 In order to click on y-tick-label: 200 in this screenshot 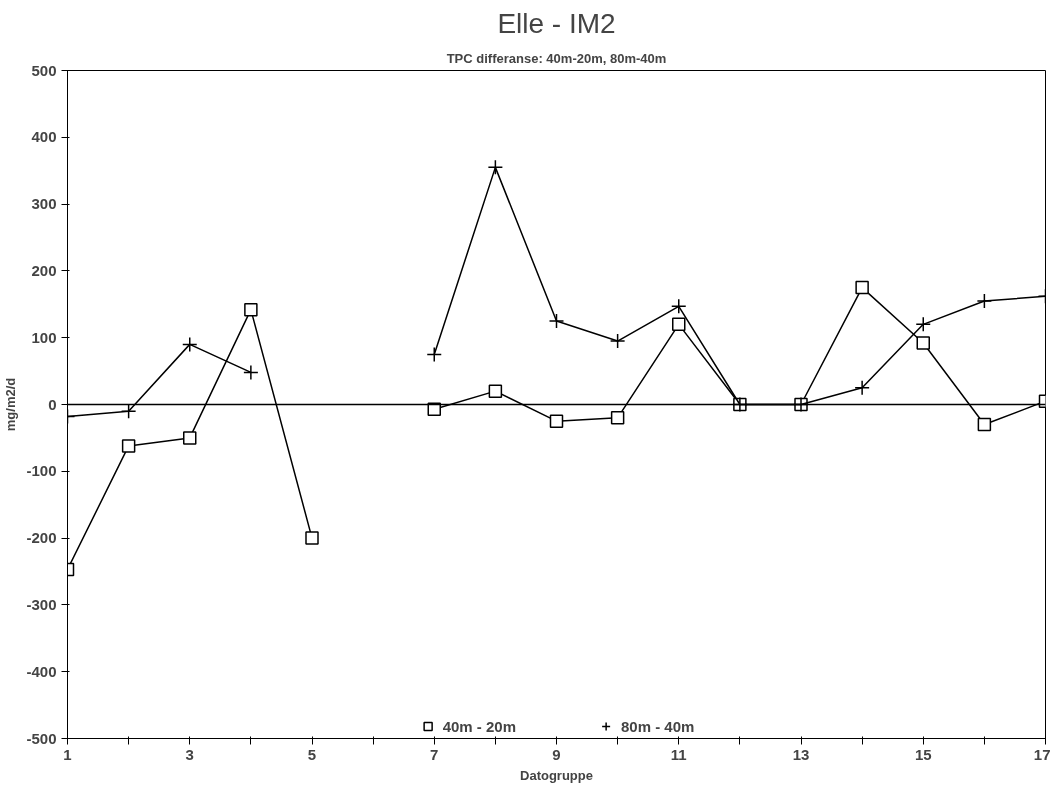, I will do `click(44, 270)`.